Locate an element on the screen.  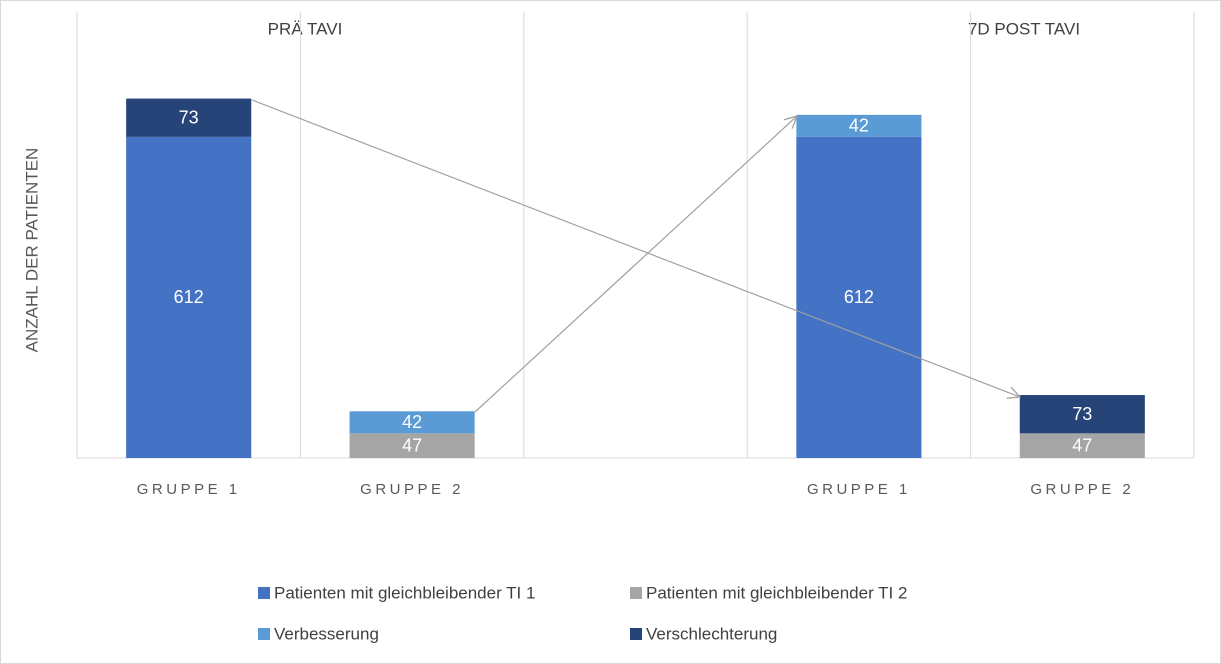
legend-label: Patienten mit gleichbleibender TI 1 is located at coordinates (404, 592).